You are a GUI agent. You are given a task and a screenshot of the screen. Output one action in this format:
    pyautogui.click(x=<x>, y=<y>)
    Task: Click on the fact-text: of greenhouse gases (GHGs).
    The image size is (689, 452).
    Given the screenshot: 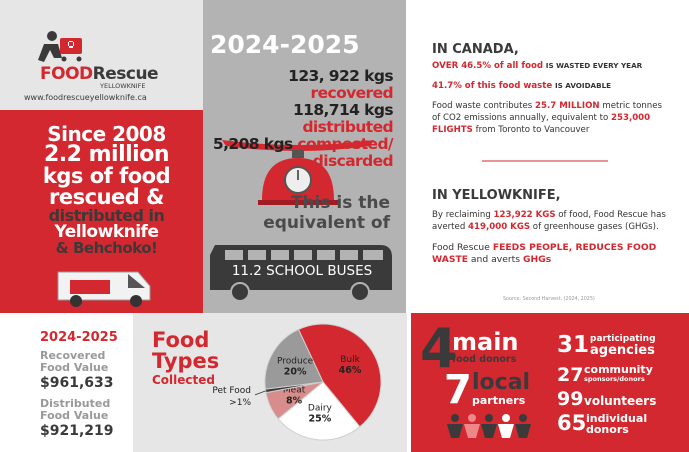 What is the action you would take?
    pyautogui.click(x=594, y=227)
    